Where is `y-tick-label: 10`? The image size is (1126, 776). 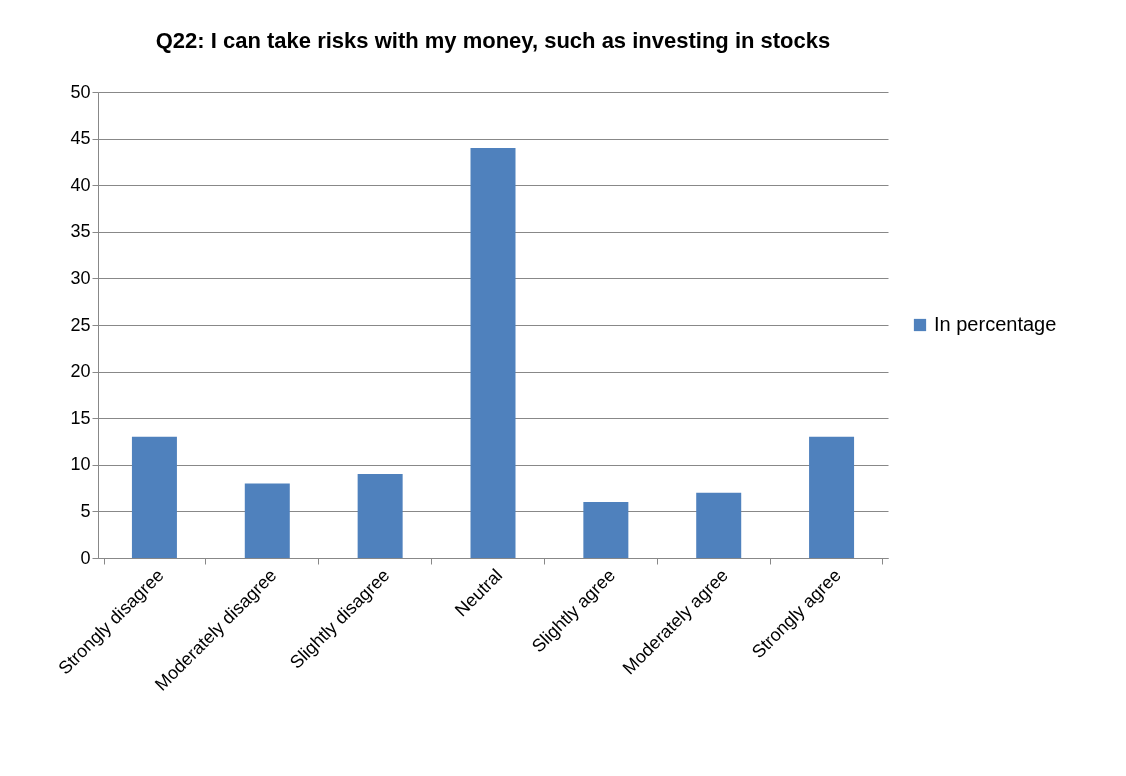 y-tick-label: 10 is located at coordinates (80, 464).